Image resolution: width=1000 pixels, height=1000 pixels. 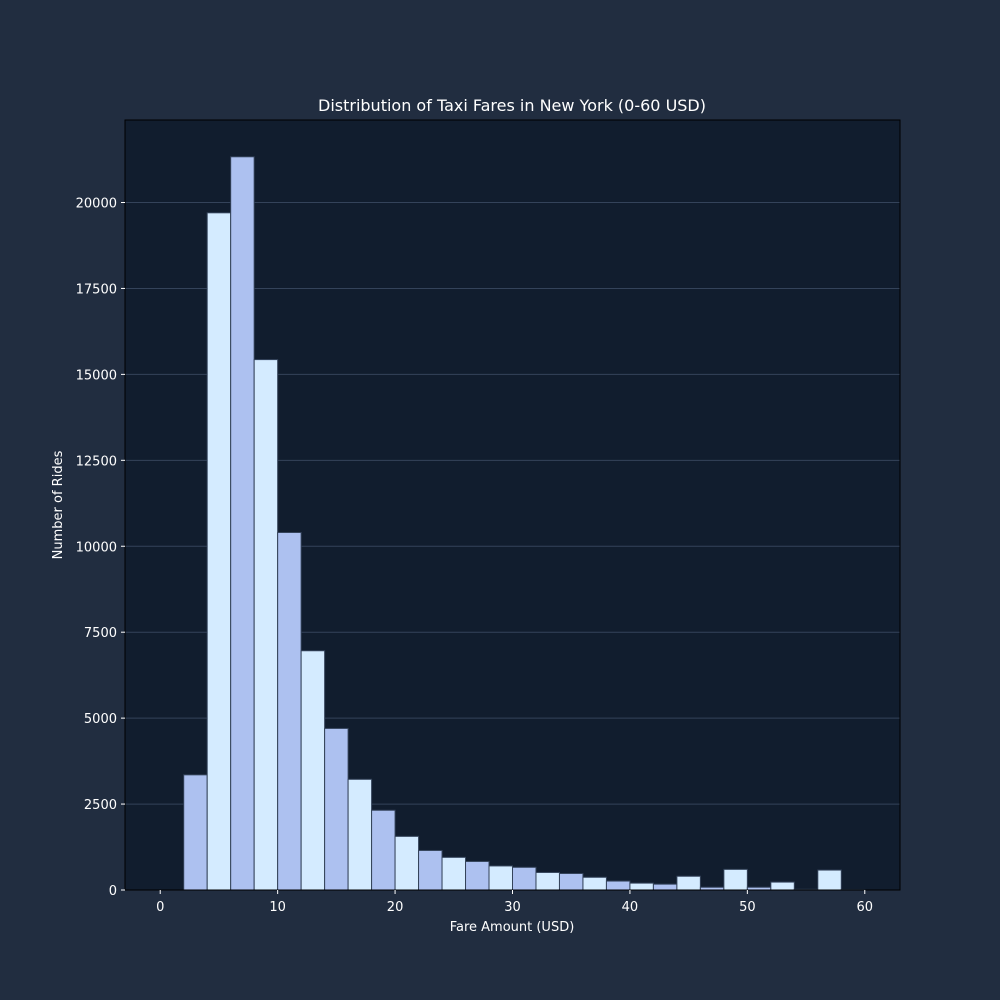 I want to click on y-tick-label: 5000, so click(x=100, y=719).